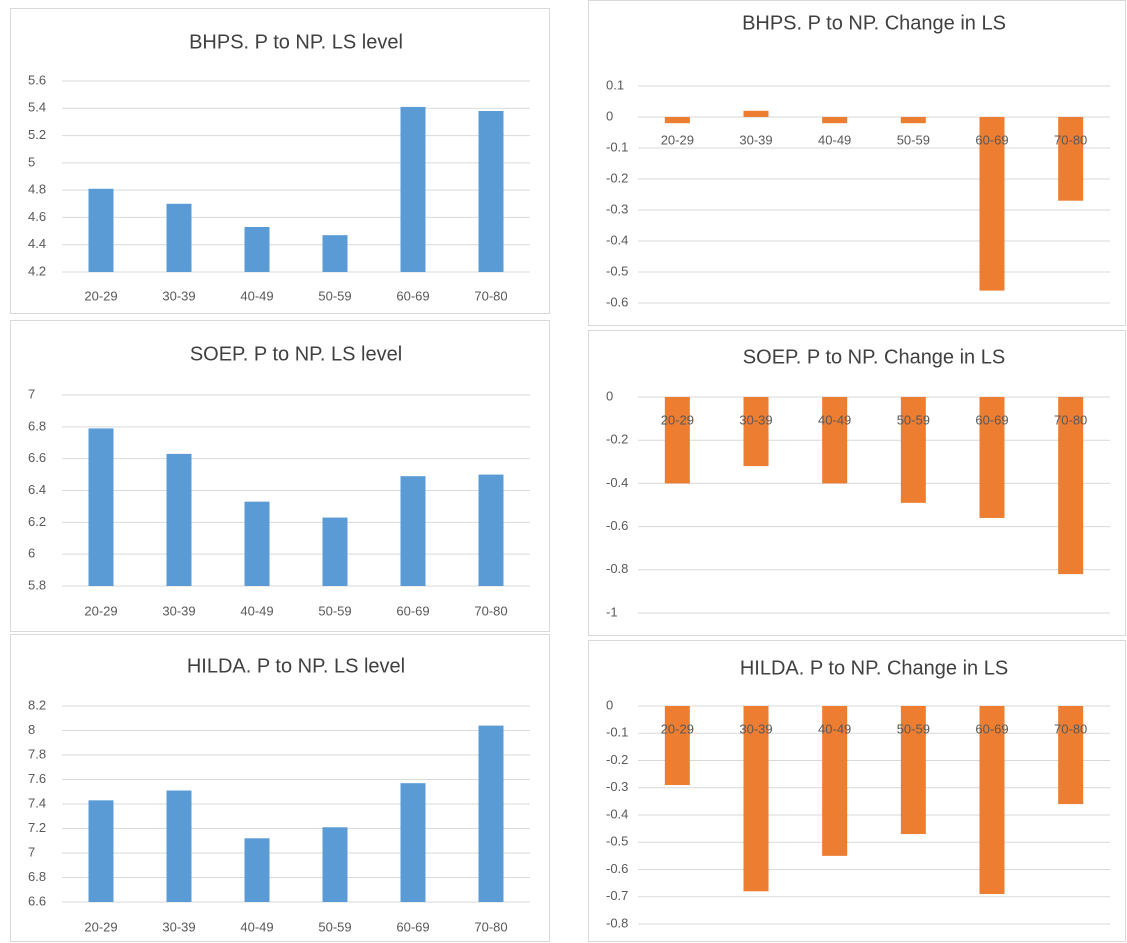  I want to click on y-tick-label: 4.4, so click(37, 243).